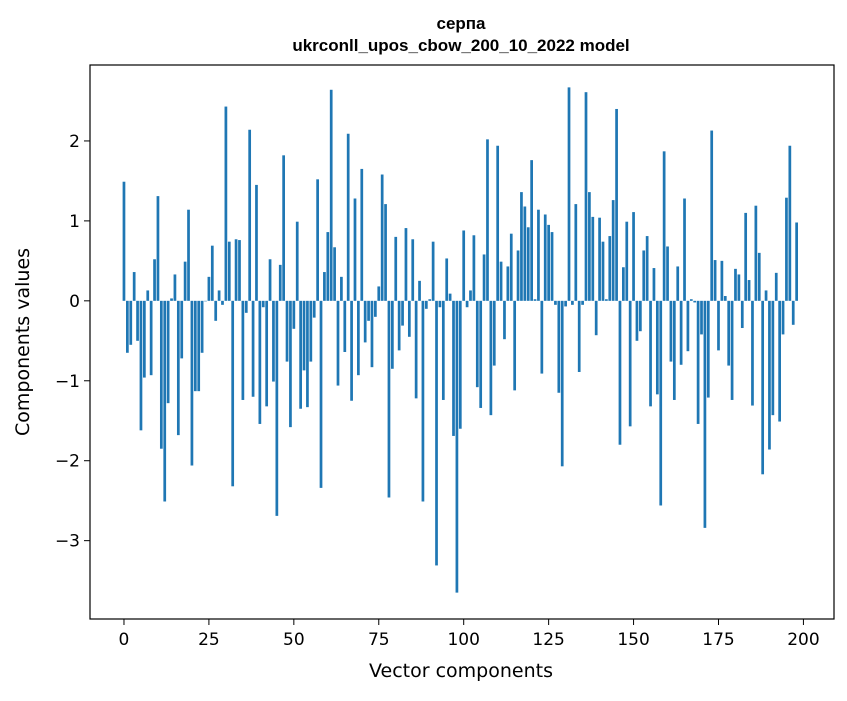  Describe the element at coordinates (463, 640) in the screenshot. I see `x-tick-label: 100` at that location.